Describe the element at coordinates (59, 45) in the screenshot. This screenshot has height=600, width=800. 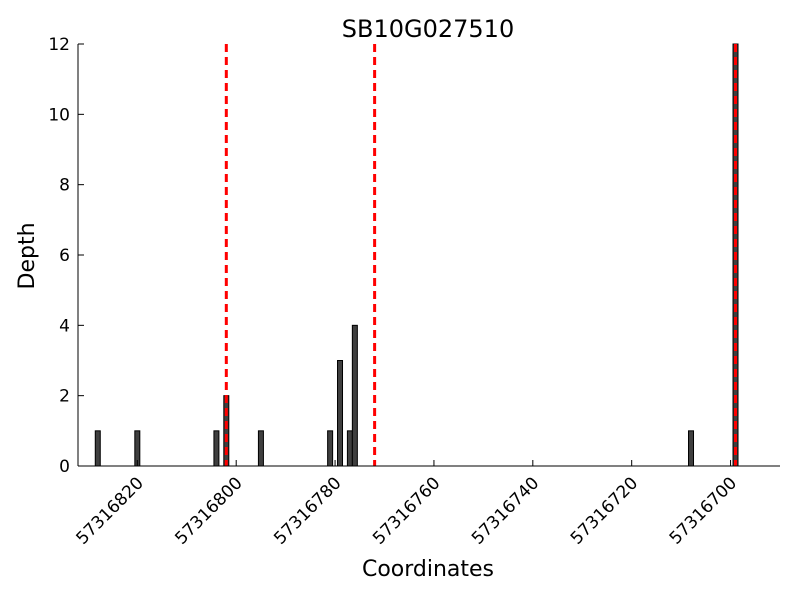
I see `y-tick-label: 12` at that location.